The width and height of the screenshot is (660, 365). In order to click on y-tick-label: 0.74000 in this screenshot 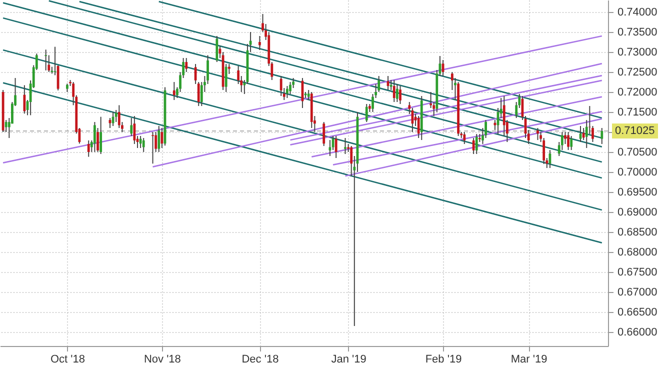, I will do `click(638, 12)`.